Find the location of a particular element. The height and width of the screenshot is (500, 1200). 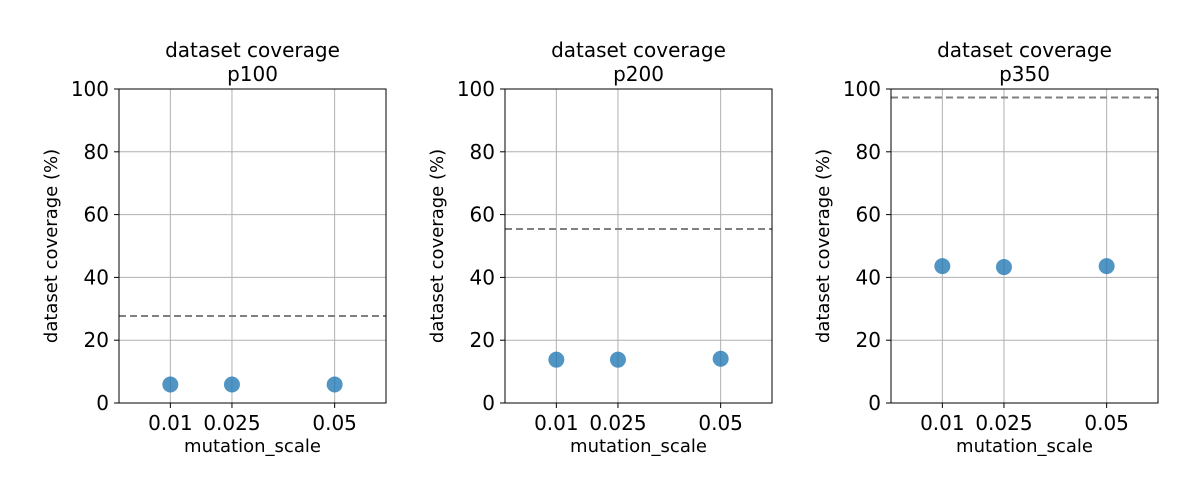

chart-title: dataset coverage p100 is located at coordinates (252, 62).